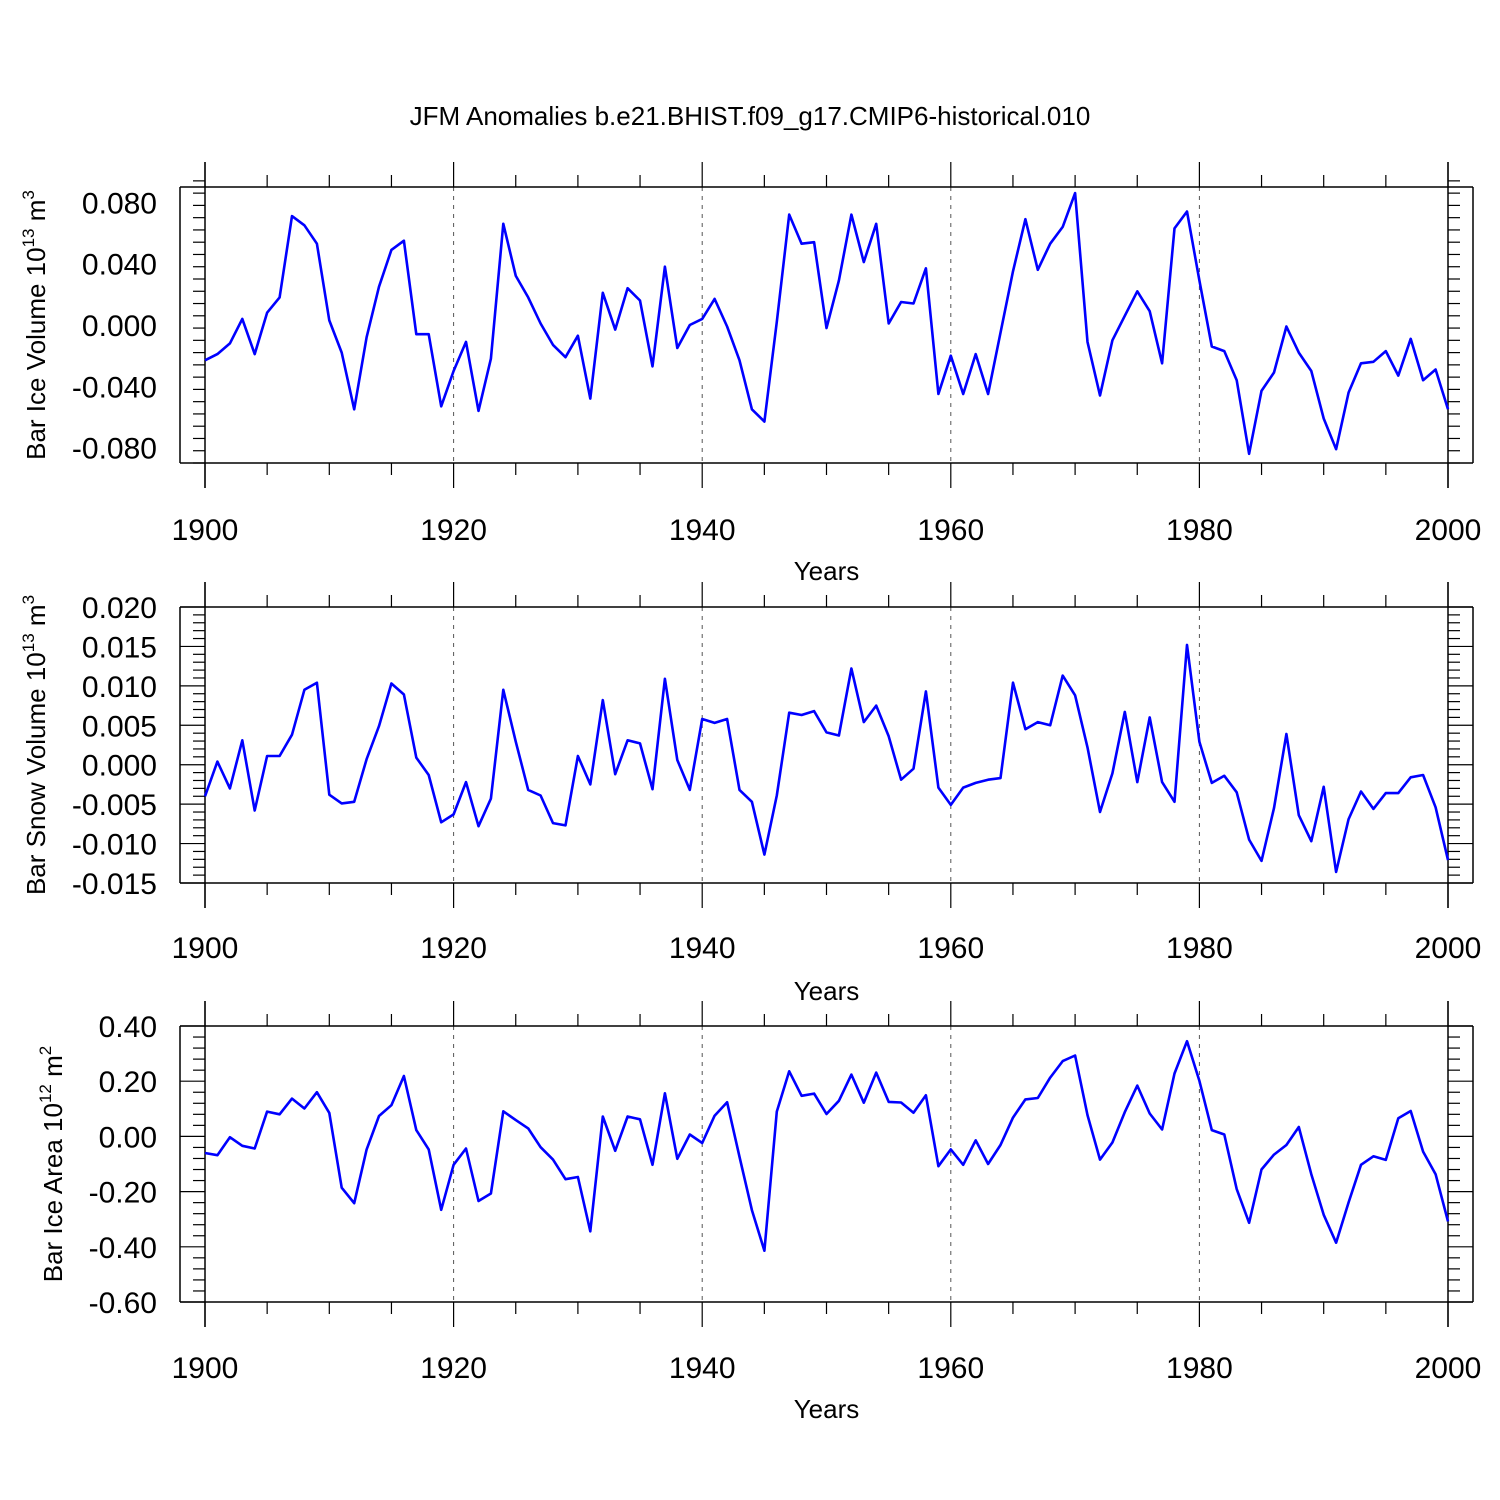  Describe the element at coordinates (114, 387) in the screenshot. I see `y-tick-label: -0.040` at that location.